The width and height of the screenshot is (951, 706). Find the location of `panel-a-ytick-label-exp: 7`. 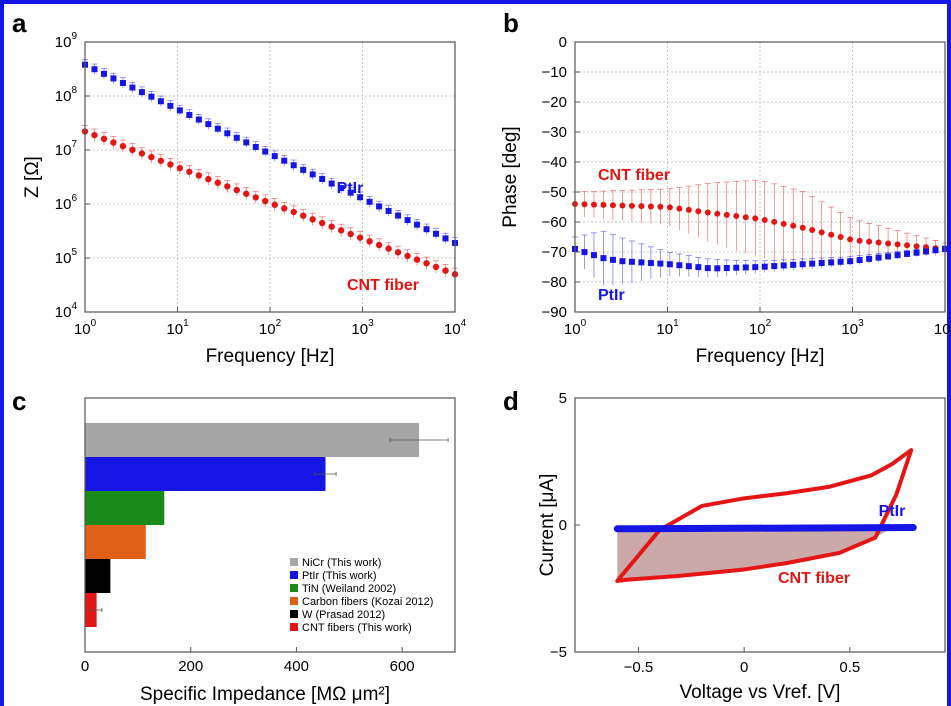

panel-a-ytick-label-exp: 7 is located at coordinates (74, 144).